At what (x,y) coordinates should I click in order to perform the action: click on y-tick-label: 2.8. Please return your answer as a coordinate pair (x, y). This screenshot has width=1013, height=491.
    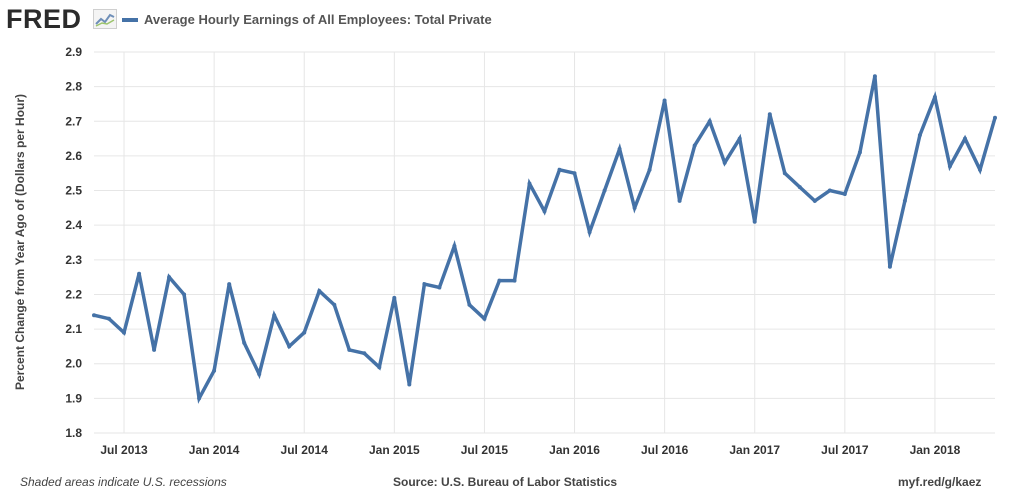
    Looking at the image, I should click on (73, 87).